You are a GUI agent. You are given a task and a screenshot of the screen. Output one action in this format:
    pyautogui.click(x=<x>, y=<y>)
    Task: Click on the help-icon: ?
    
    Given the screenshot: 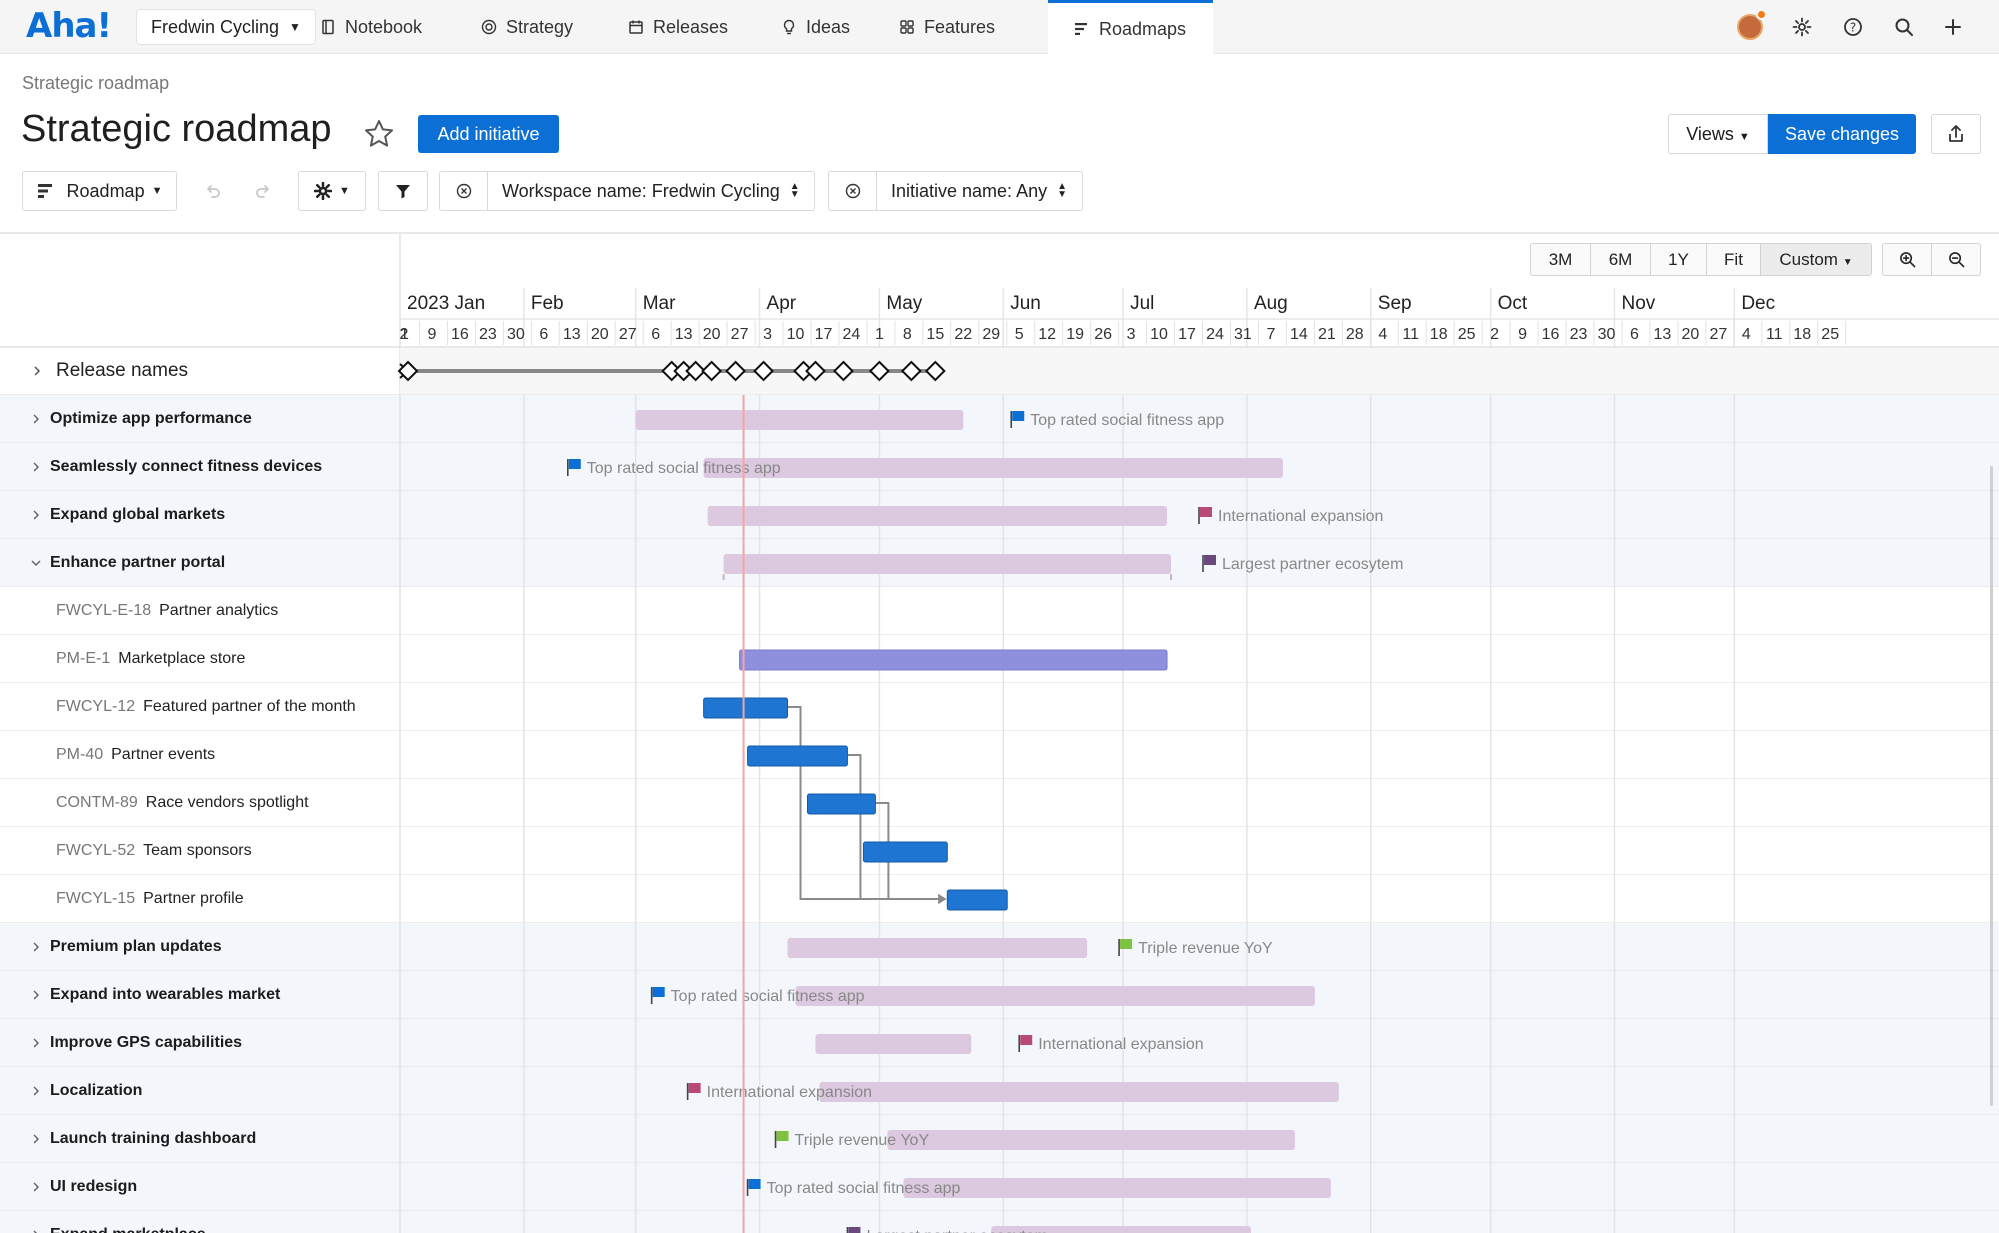 What is the action you would take?
    pyautogui.click(x=1853, y=27)
    